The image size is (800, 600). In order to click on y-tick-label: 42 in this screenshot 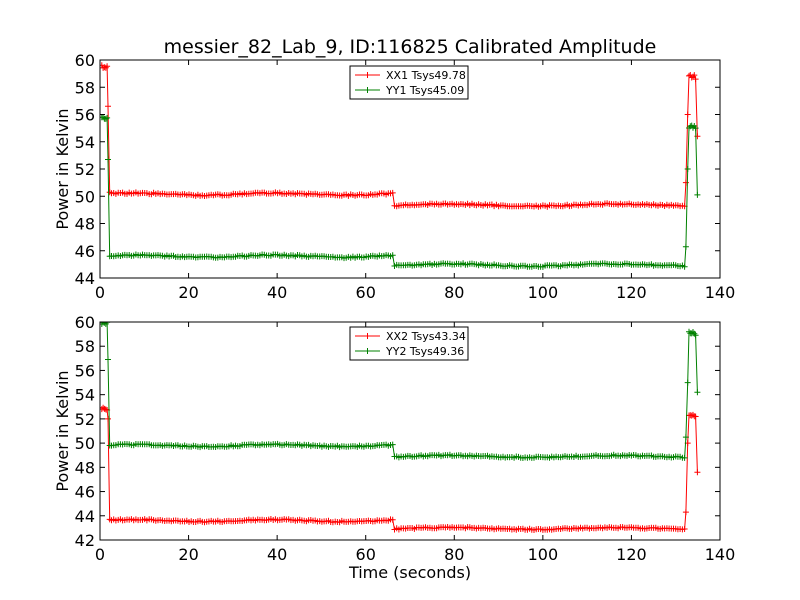, I will do `click(85, 540)`.